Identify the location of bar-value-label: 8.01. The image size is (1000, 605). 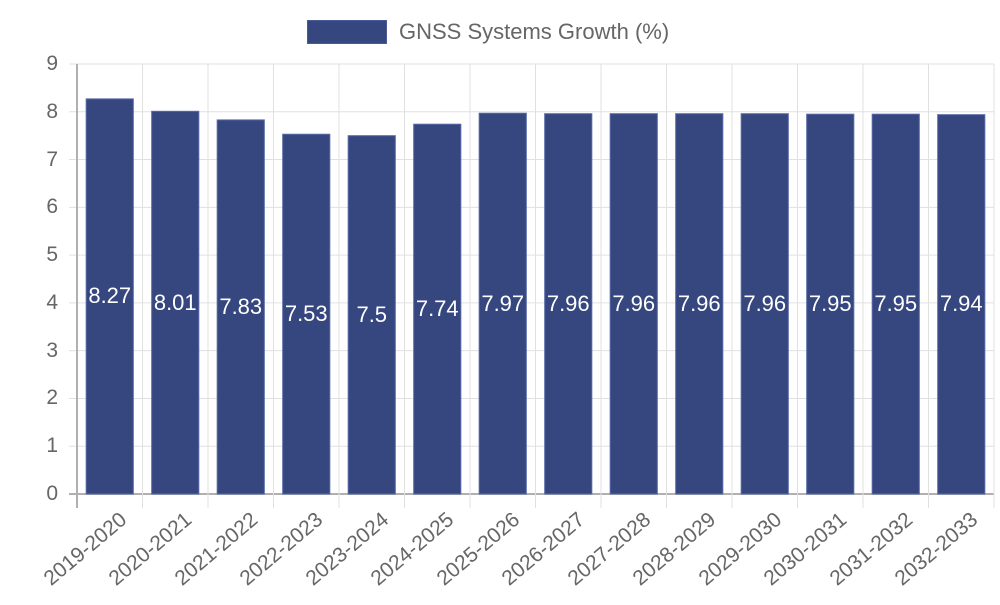
(175, 302).